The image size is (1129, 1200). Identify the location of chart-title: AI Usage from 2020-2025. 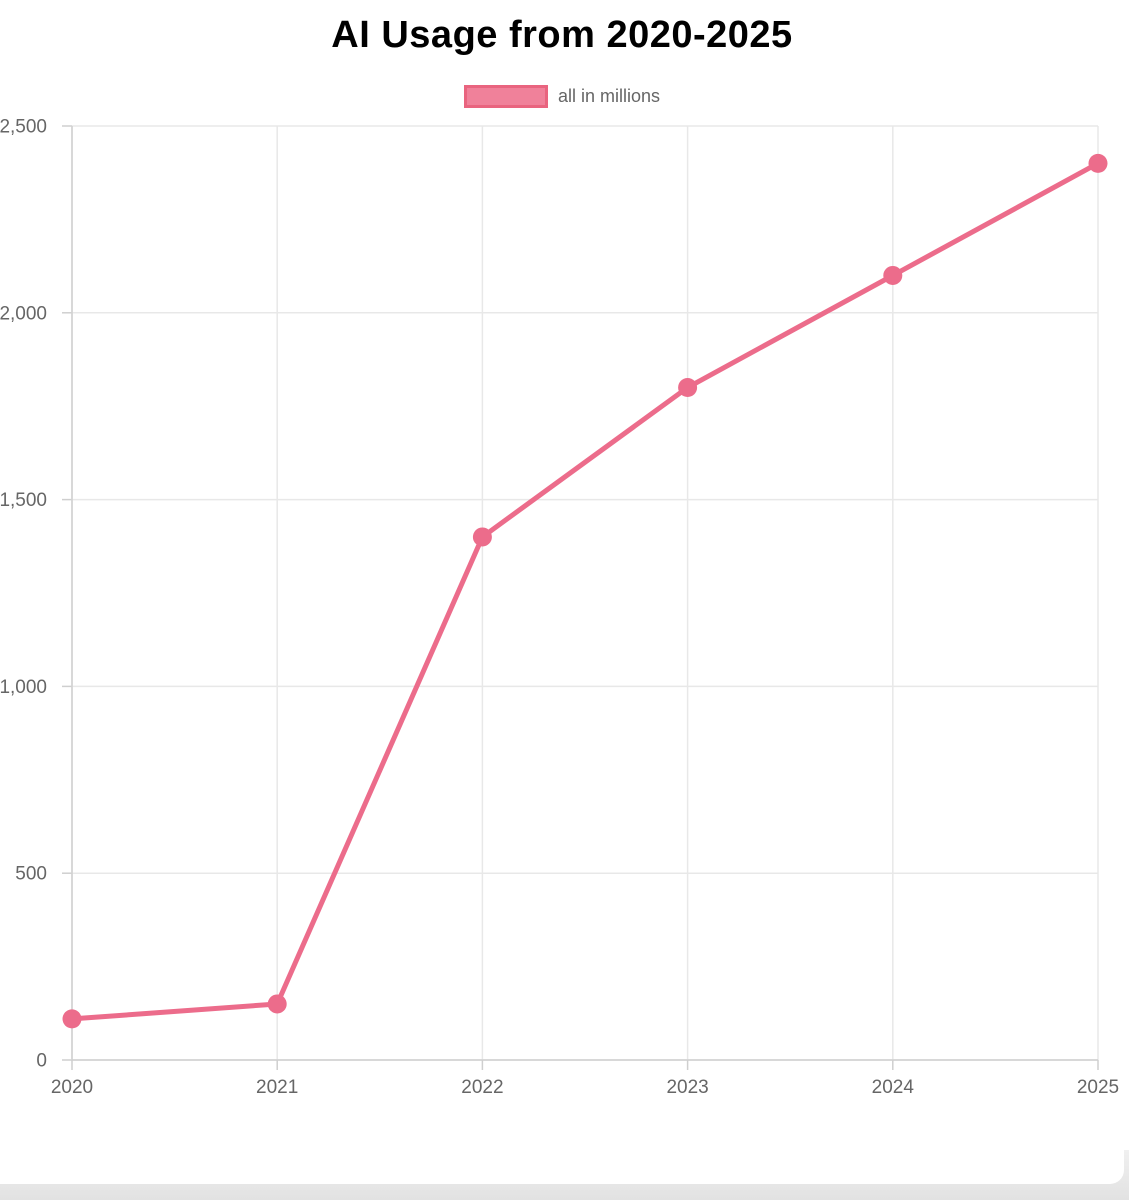
(562, 35).